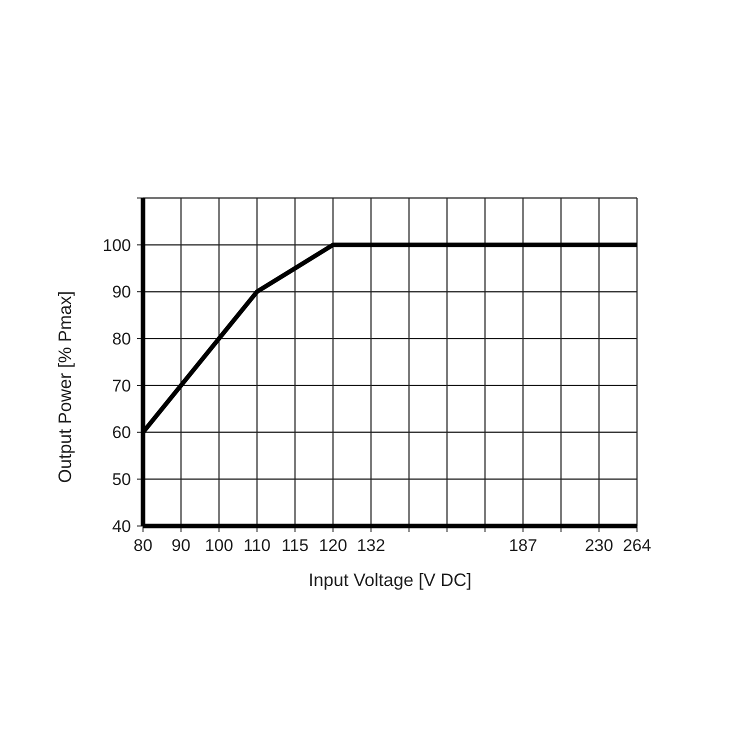 This screenshot has width=748, height=748. Describe the element at coordinates (121, 480) in the screenshot. I see `y-tick-label: 50` at that location.